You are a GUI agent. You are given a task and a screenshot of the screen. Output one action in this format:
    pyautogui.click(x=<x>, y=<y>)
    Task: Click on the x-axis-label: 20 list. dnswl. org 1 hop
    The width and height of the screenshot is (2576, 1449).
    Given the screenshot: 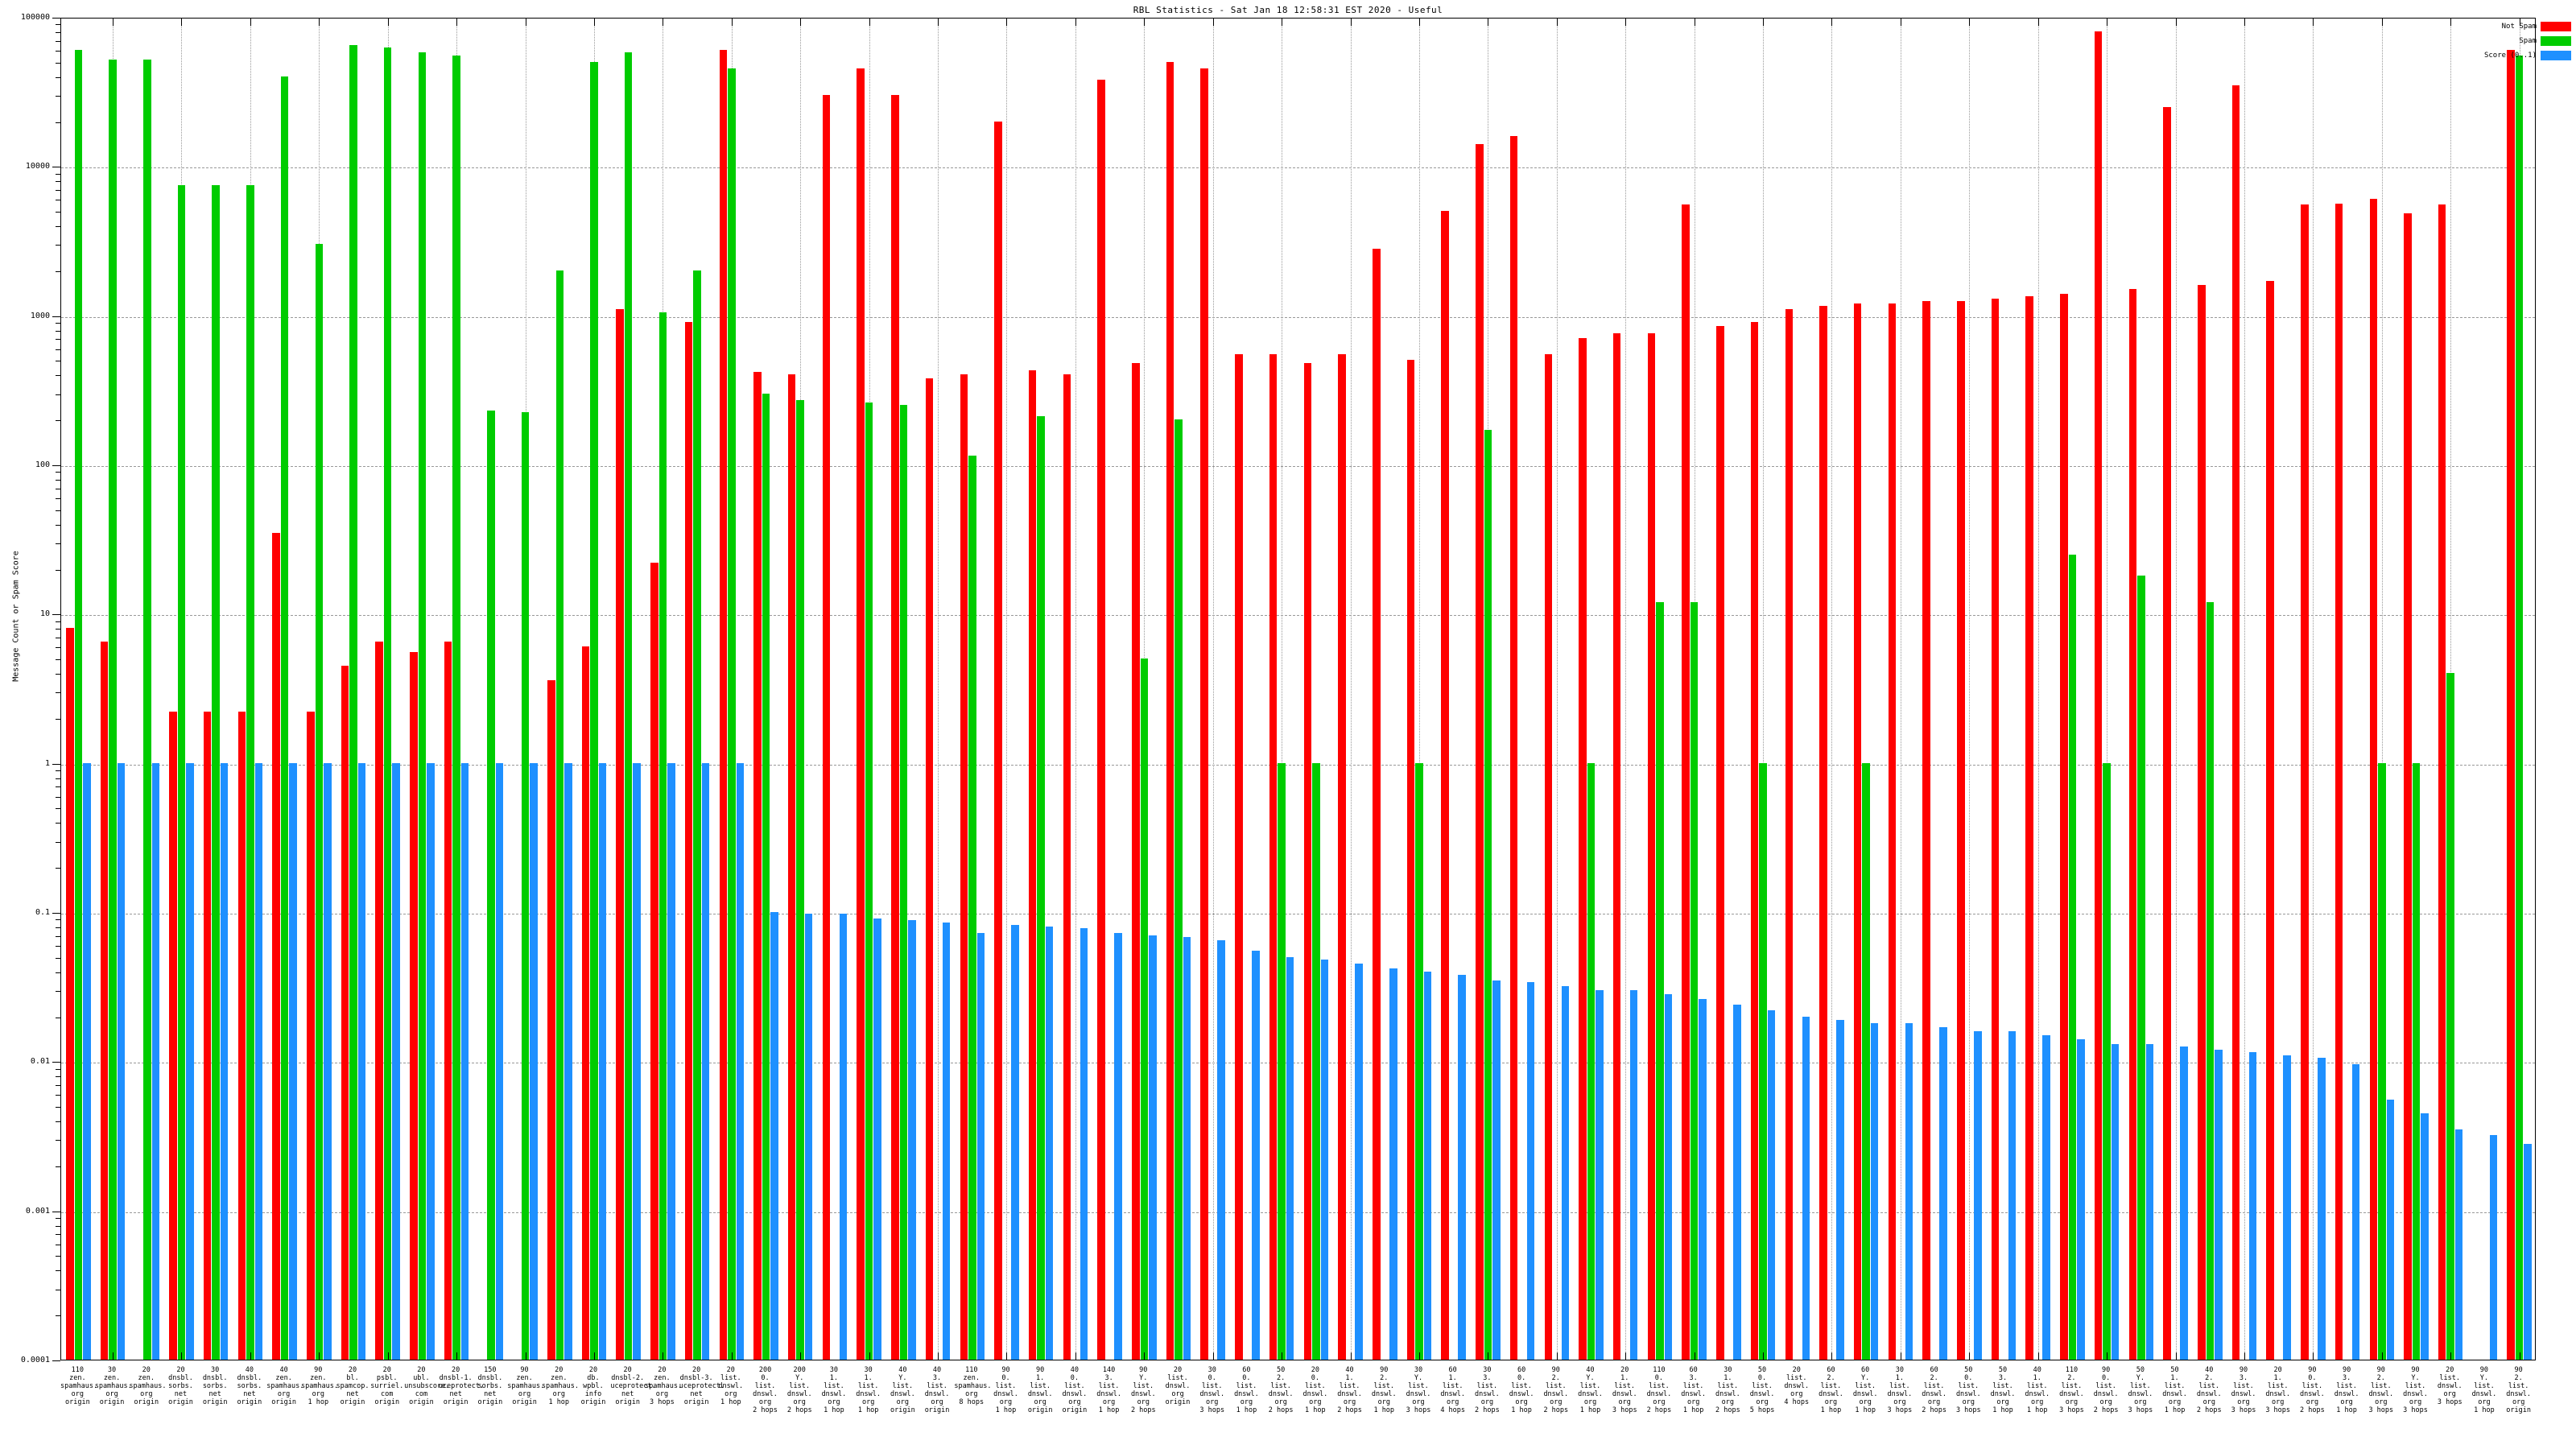 What is the action you would take?
    pyautogui.click(x=731, y=1386)
    